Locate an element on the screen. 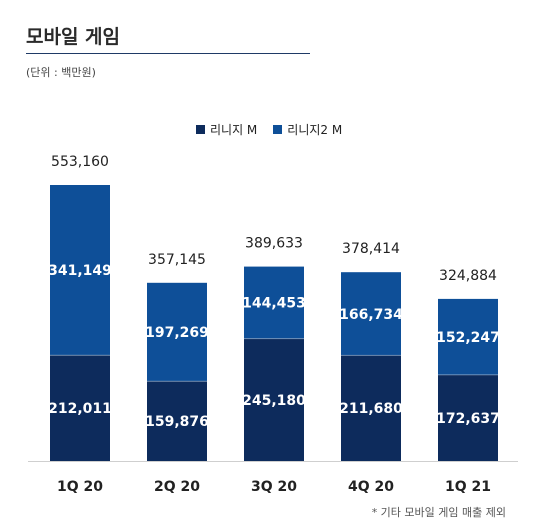 The width and height of the screenshot is (536, 530). legend-item-lineage2-m: 리니지2 M is located at coordinates (307, 129).